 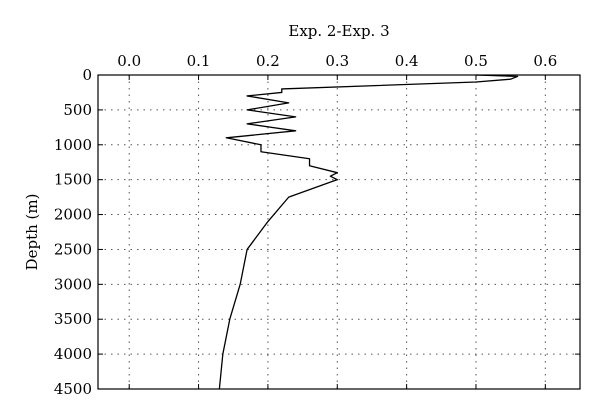 What do you see at coordinates (87, 75) in the screenshot?
I see `y-tick-label: 0` at bounding box center [87, 75].